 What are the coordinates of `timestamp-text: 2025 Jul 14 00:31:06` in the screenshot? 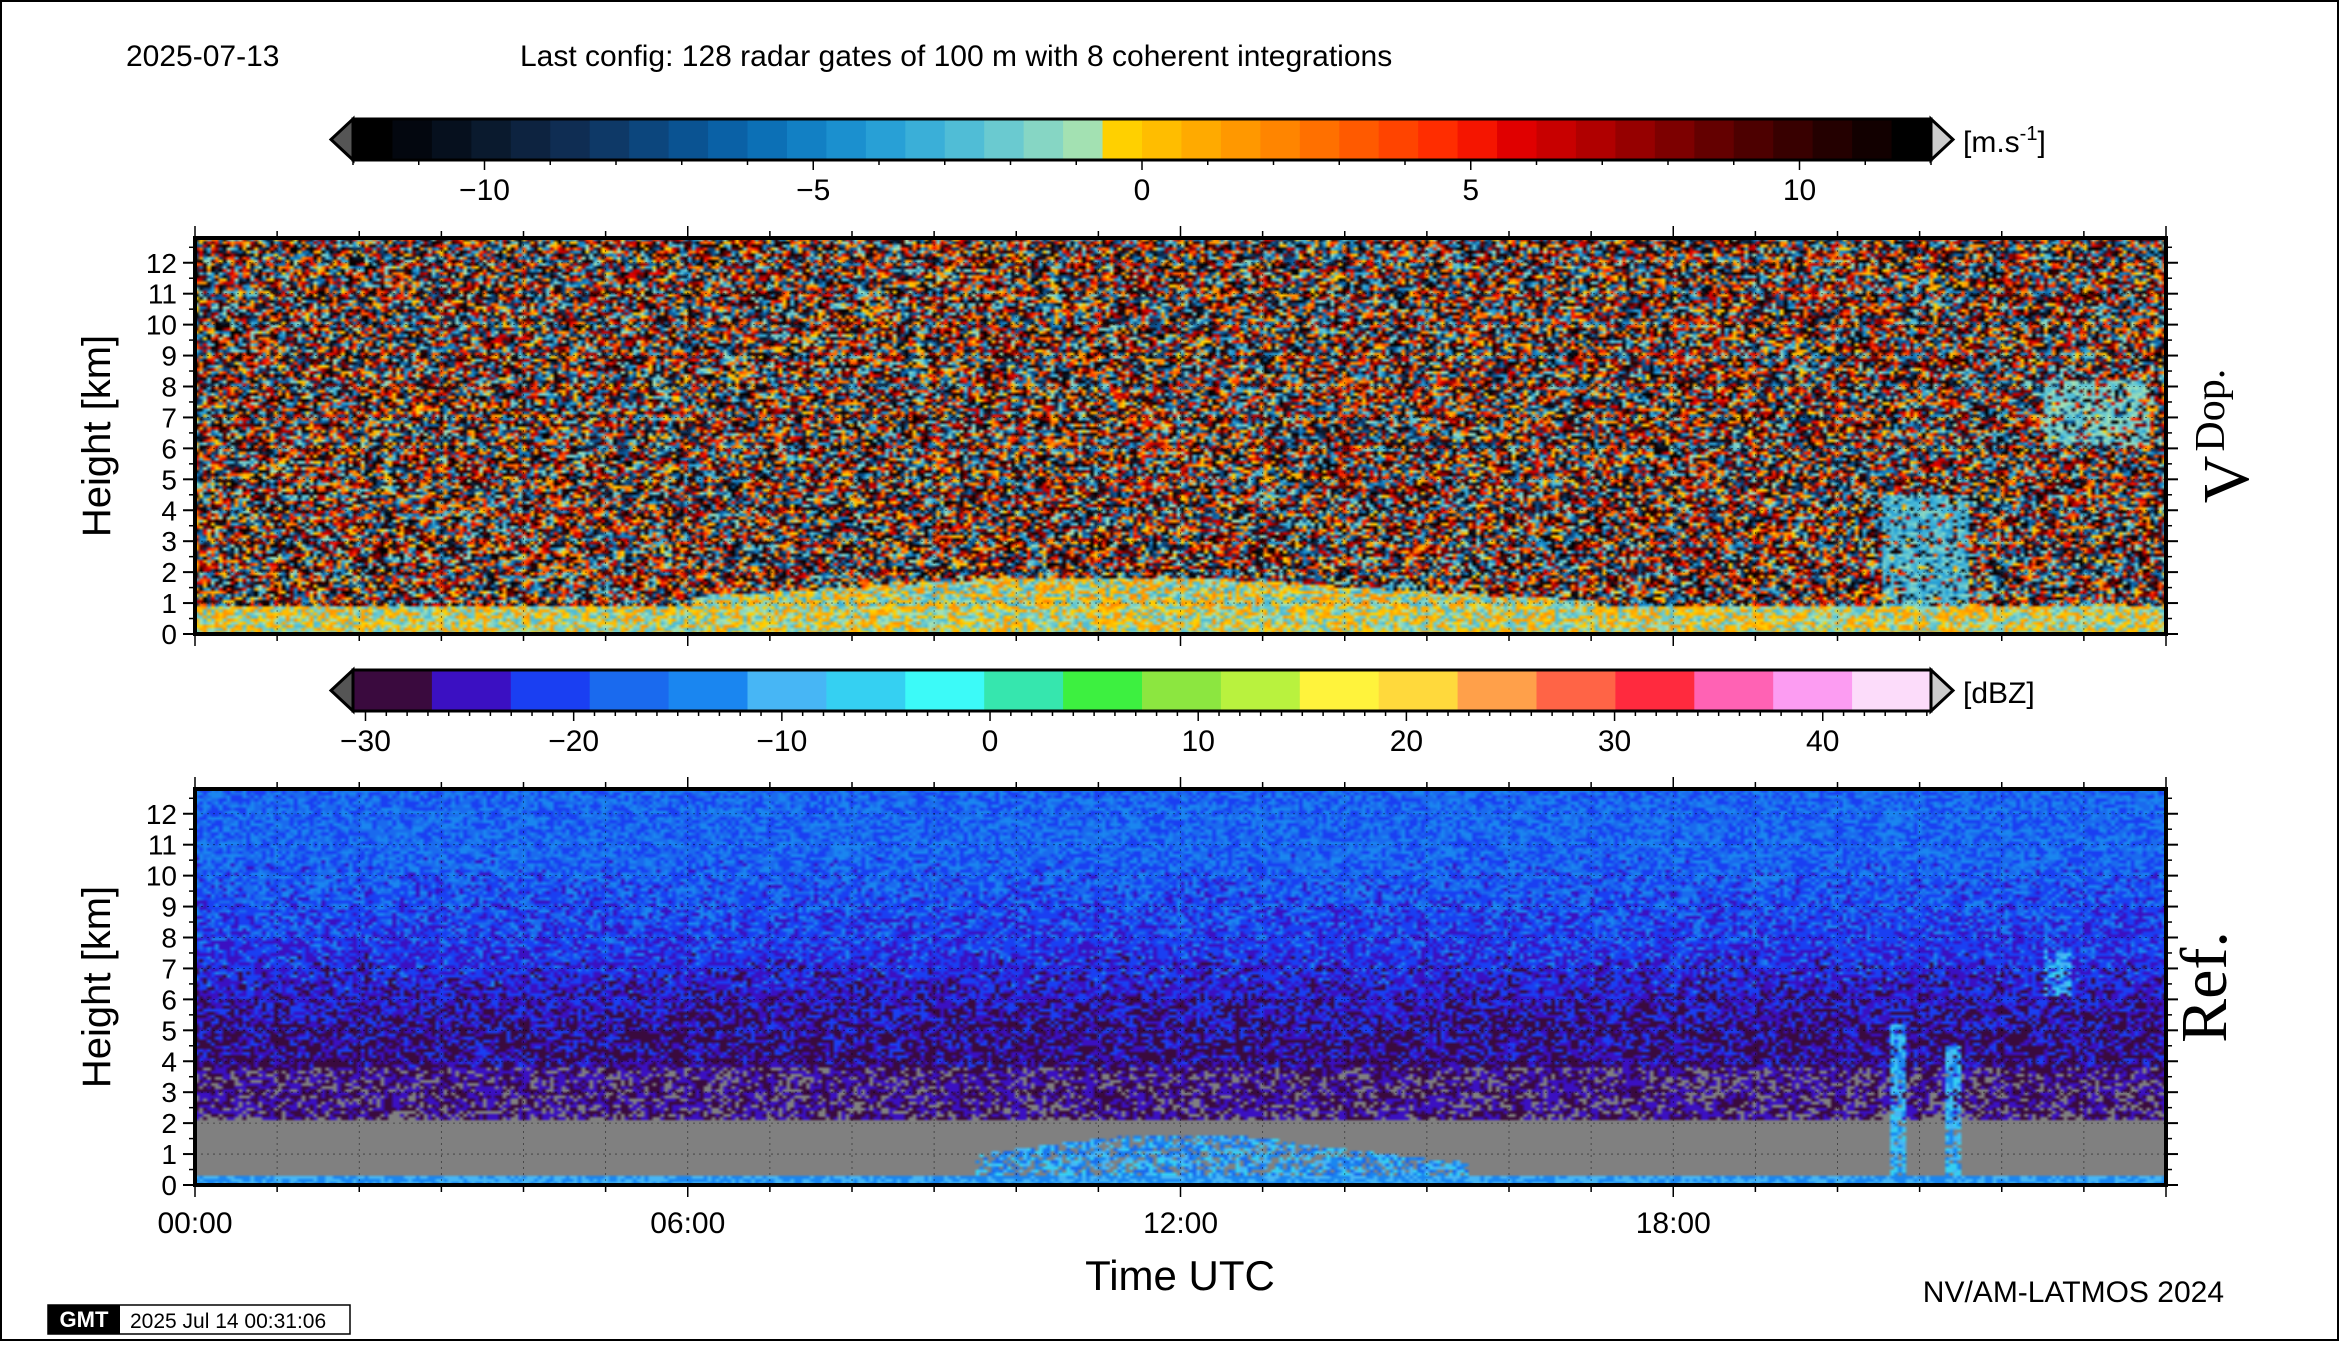 It's located at (228, 1321).